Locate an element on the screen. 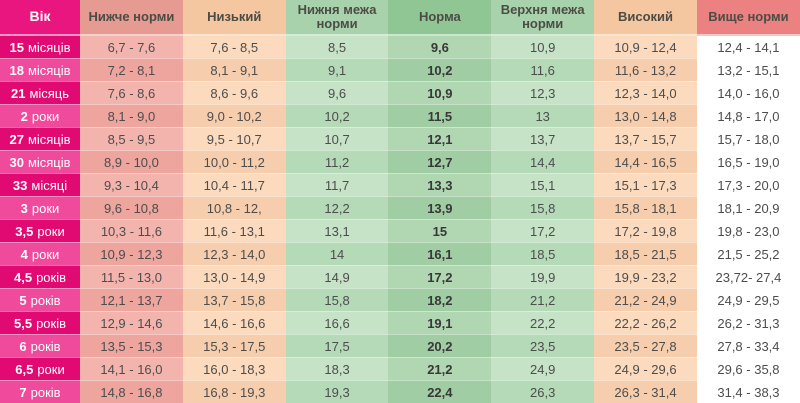  age-number: 6,5 is located at coordinates (24, 369).